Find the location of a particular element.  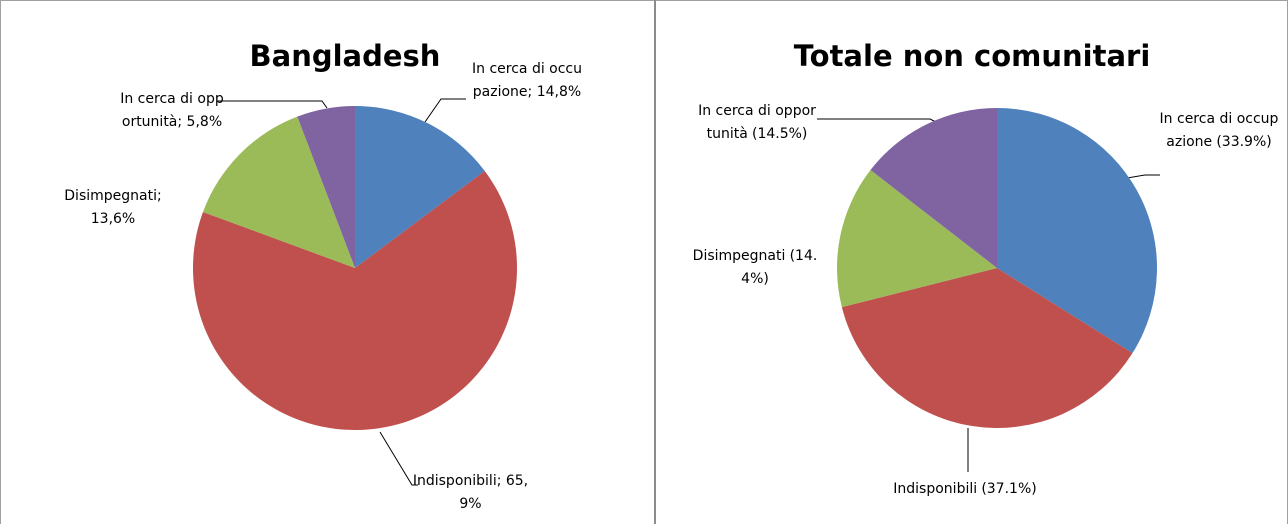

slice-label: Disimpegnati; 13,6% is located at coordinates (113, 208).